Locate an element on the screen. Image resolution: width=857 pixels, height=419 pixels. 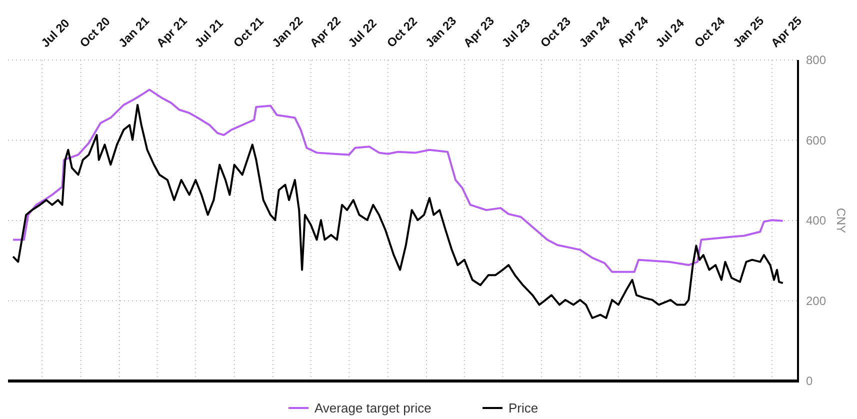
x-tick-label: Apr 24 is located at coordinates (633, 32).